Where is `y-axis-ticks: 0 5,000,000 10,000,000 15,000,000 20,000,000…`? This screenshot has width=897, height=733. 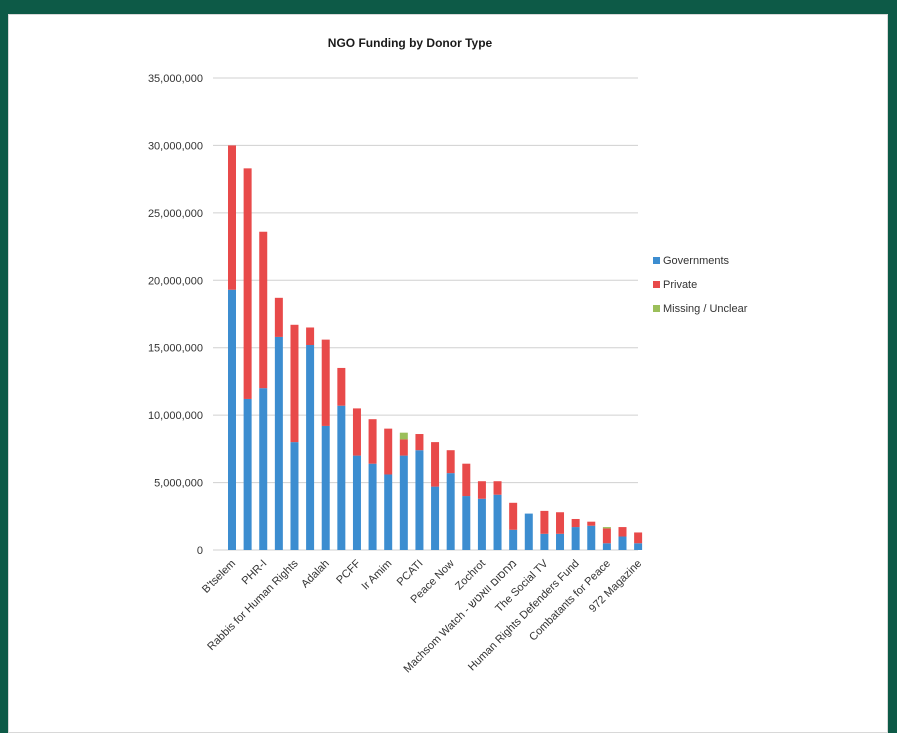
y-axis-ticks: 0 5,000,000 10,000,000 15,000,000 20,000,000… is located at coordinates (175, 315).